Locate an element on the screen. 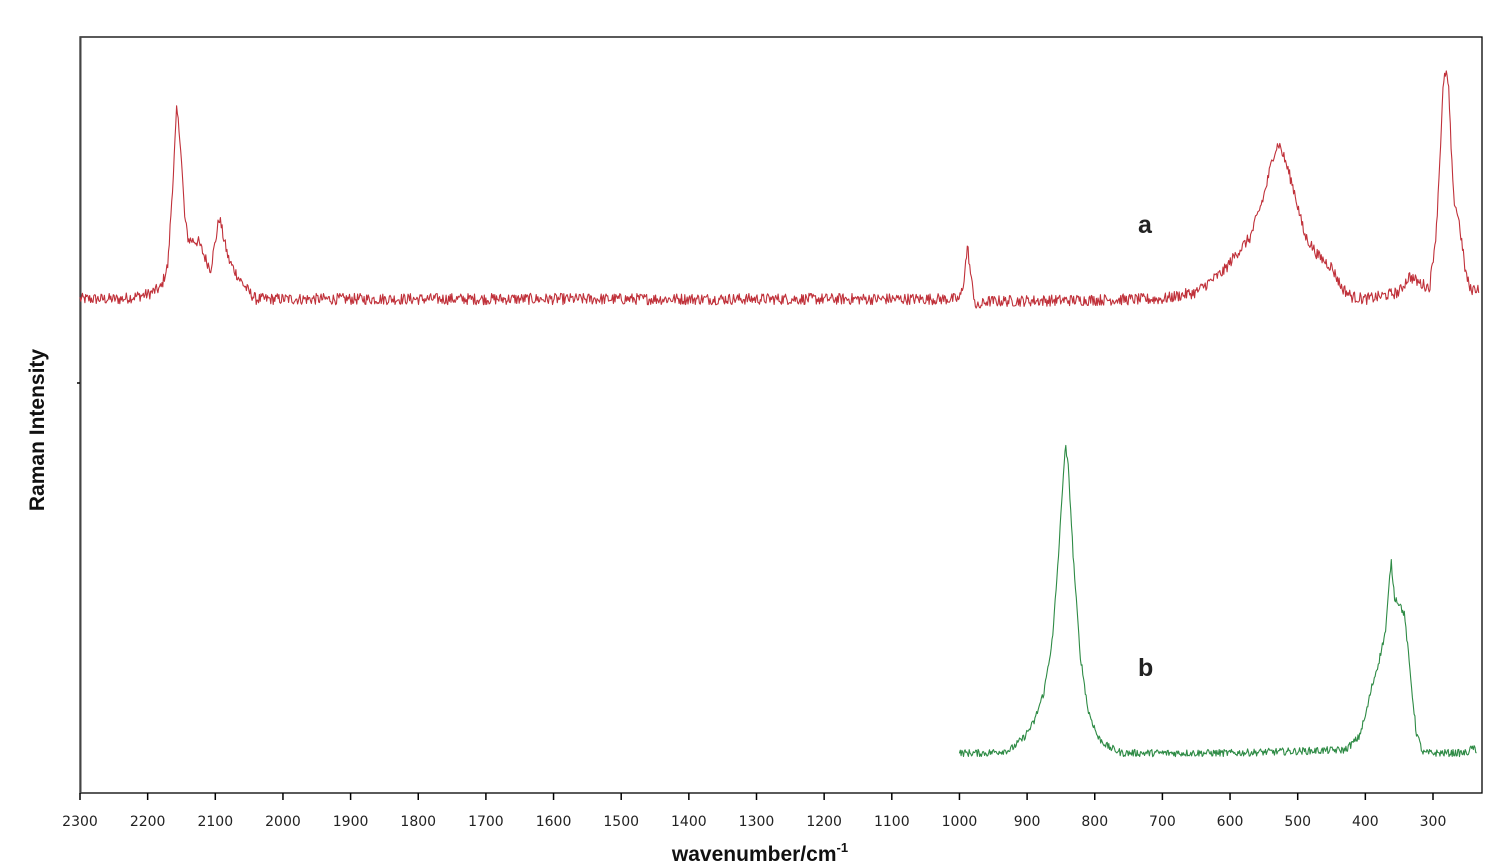 Image resolution: width=1502 pixels, height=861 pixels. x-tick-label: 1300 is located at coordinates (757, 822).